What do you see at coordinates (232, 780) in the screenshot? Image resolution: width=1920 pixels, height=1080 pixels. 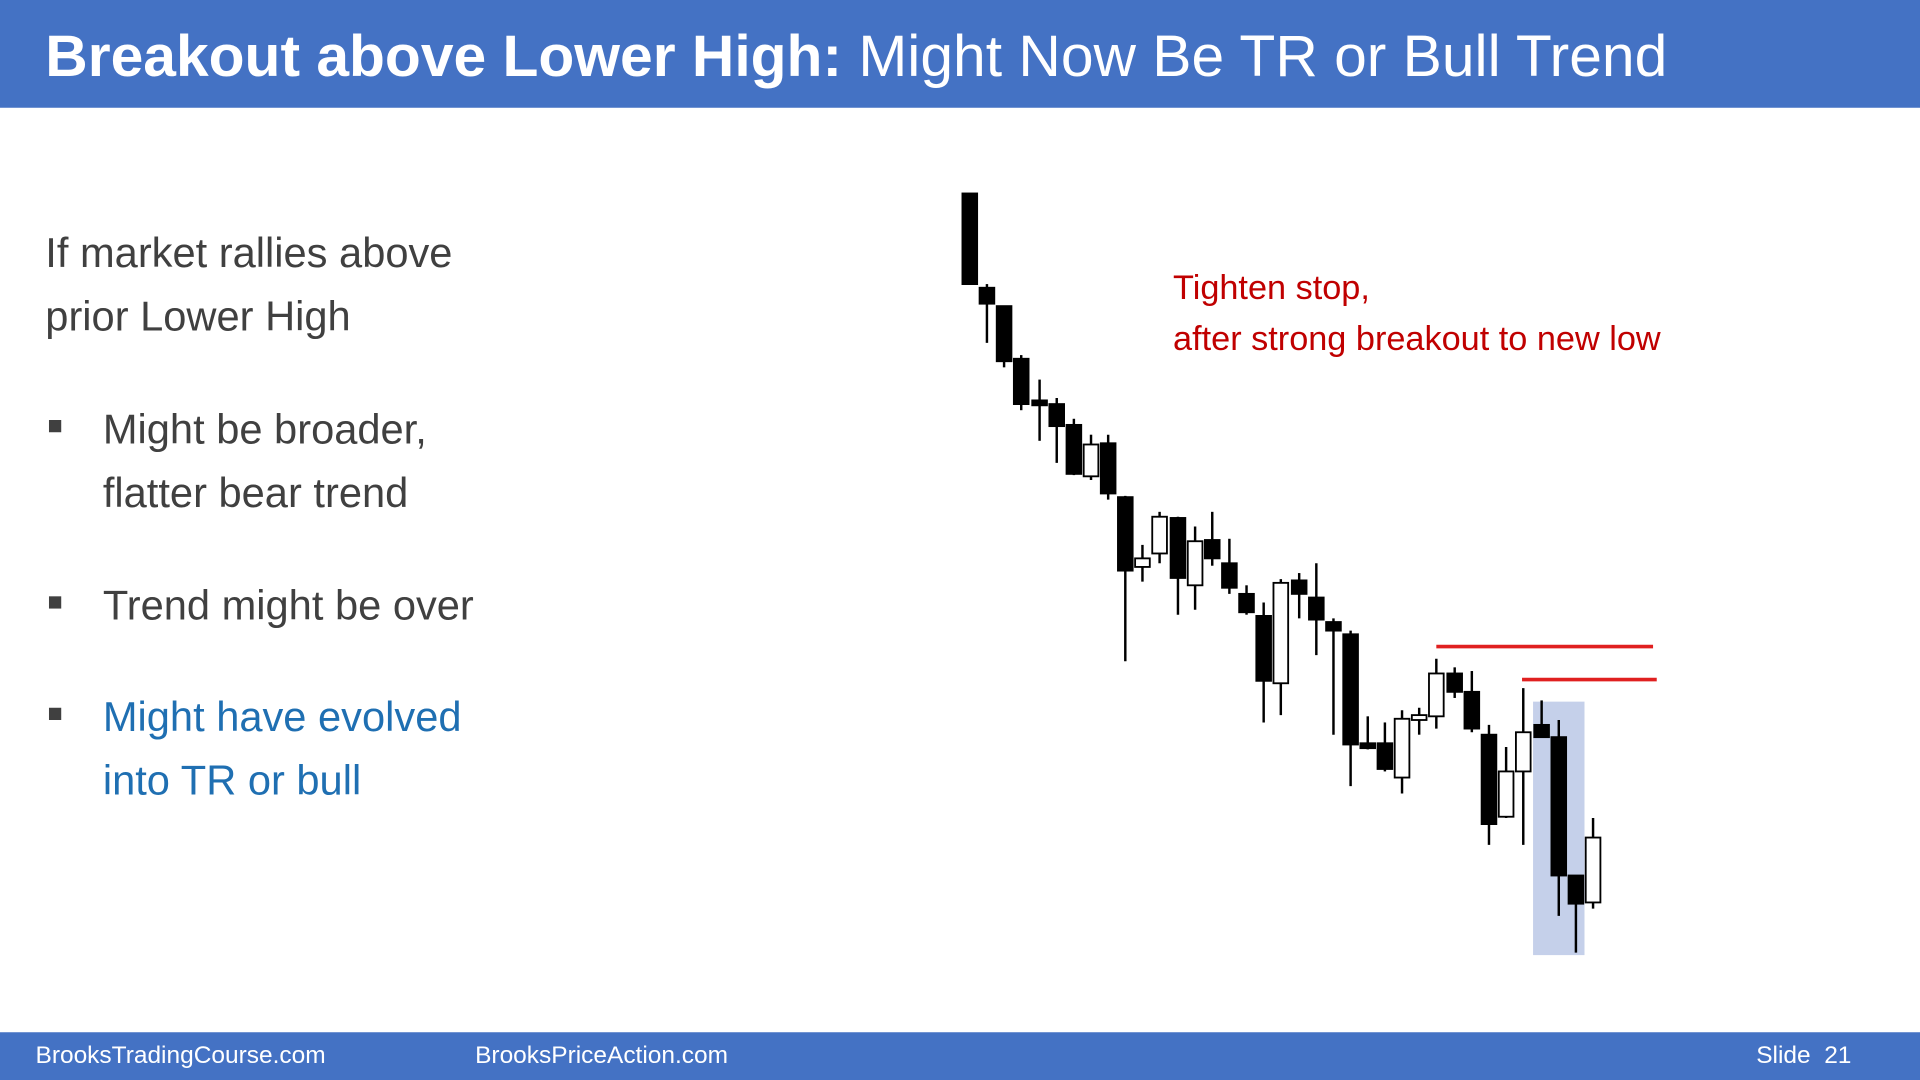 I see `bullet-text: into TR or bull` at bounding box center [232, 780].